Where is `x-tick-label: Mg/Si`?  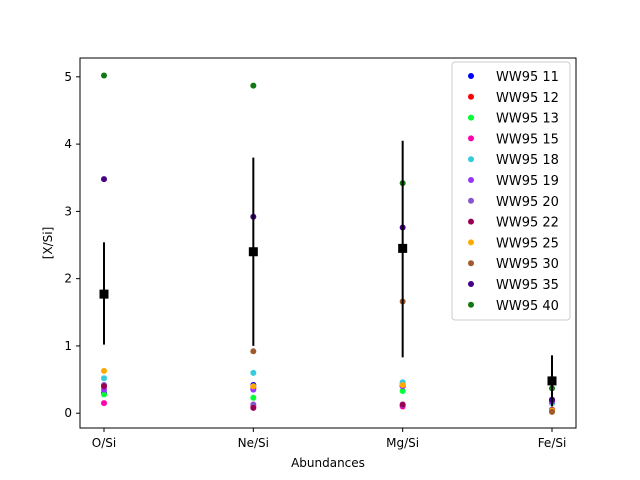
x-tick-label: Mg/Si is located at coordinates (402, 443).